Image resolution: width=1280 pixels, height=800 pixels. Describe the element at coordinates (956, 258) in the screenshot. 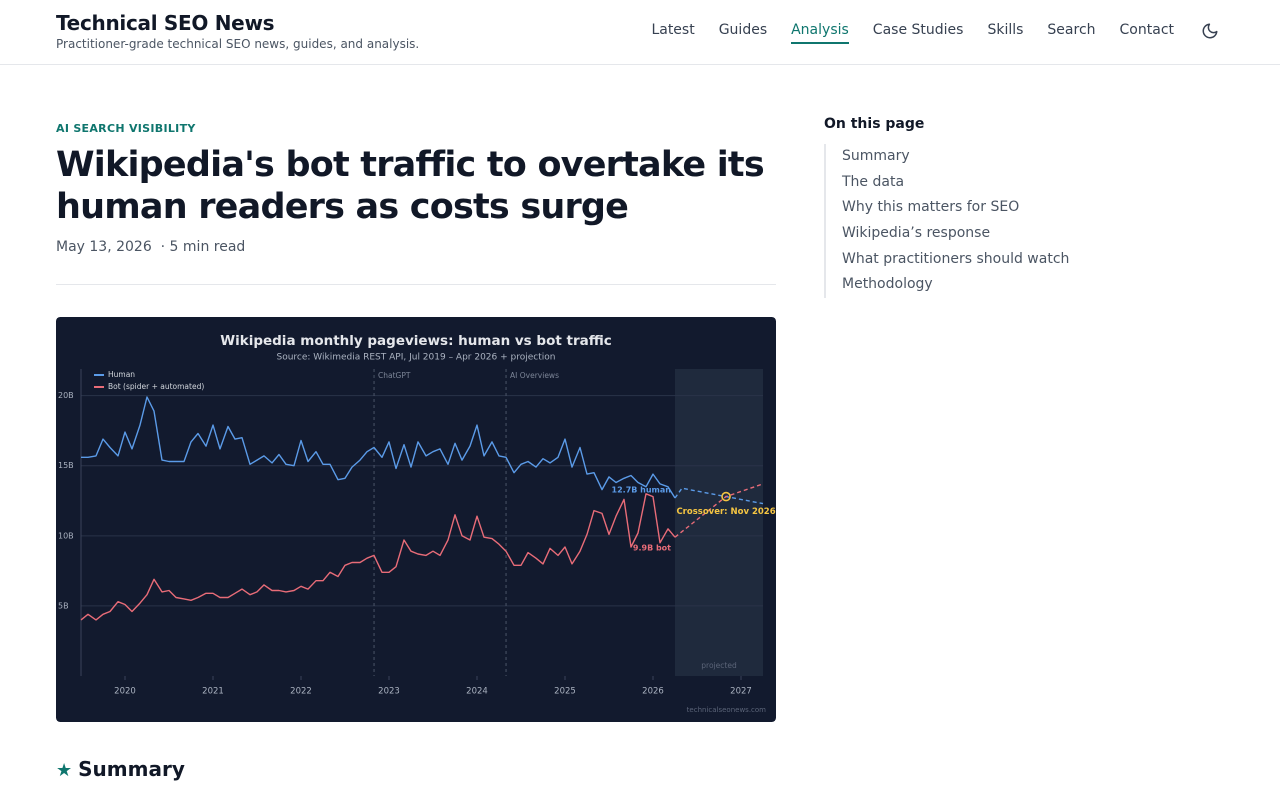

I see `toc-link: What practitioners should watch` at that location.